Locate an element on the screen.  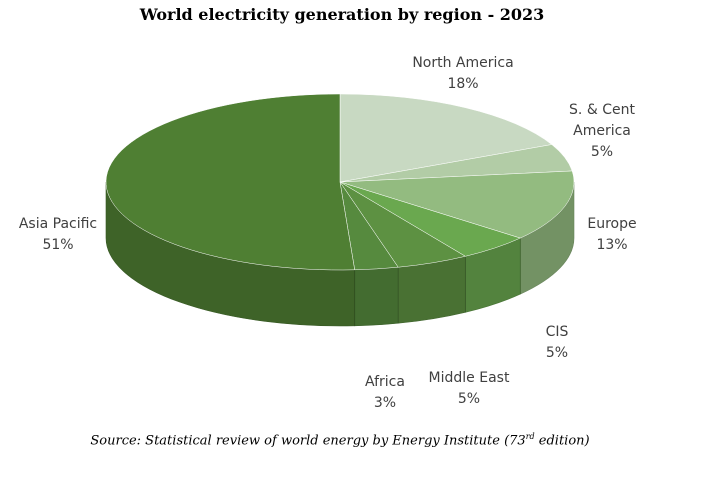
slice-label-asia-pacific: Asia Pacific 51% is located at coordinates (58, 234).